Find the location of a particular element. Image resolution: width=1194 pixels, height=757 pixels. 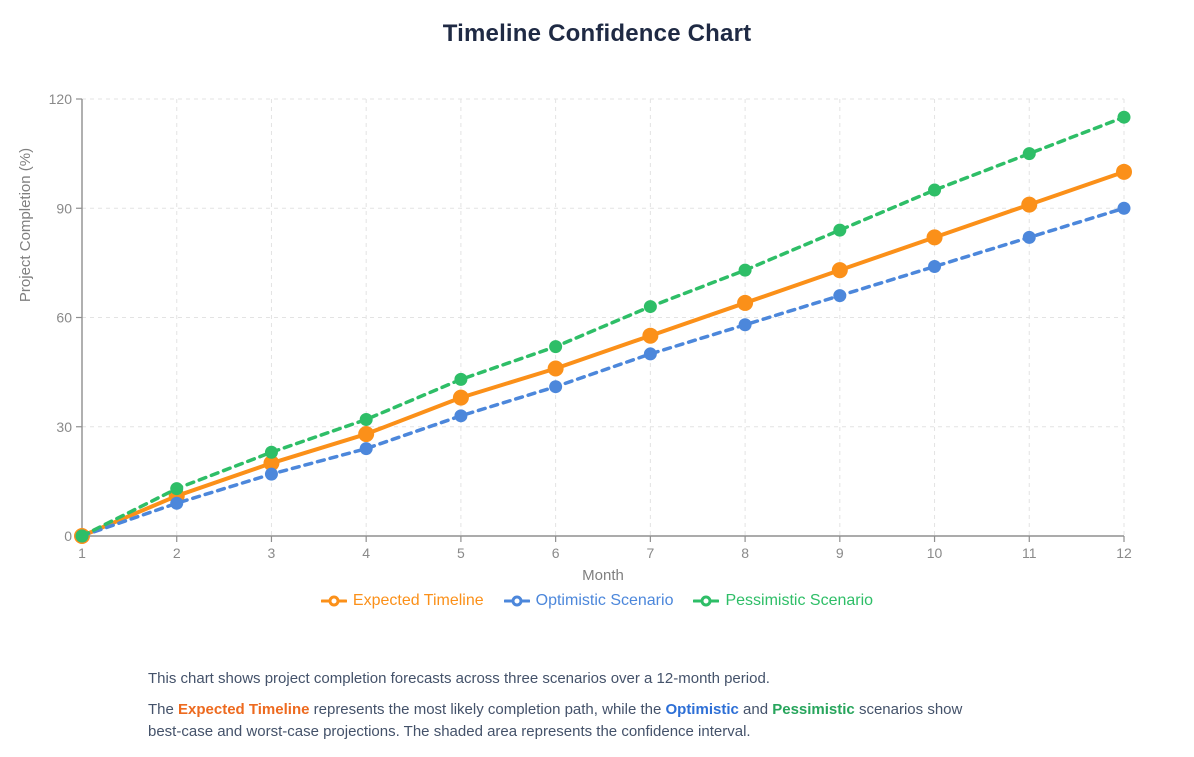

description-highlight-pessimistic: Pessimistic is located at coordinates (813, 709).